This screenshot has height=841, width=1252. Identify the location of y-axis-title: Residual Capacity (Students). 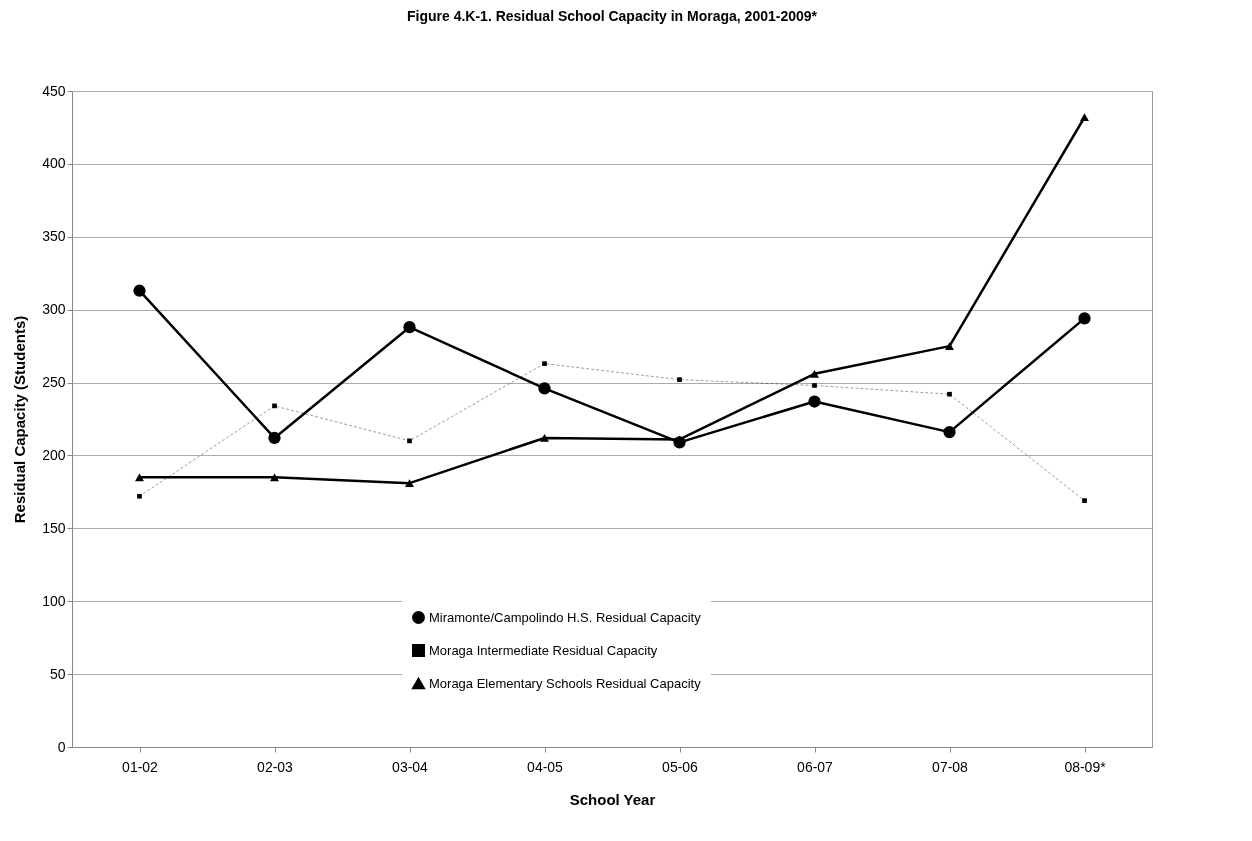
(20, 419).